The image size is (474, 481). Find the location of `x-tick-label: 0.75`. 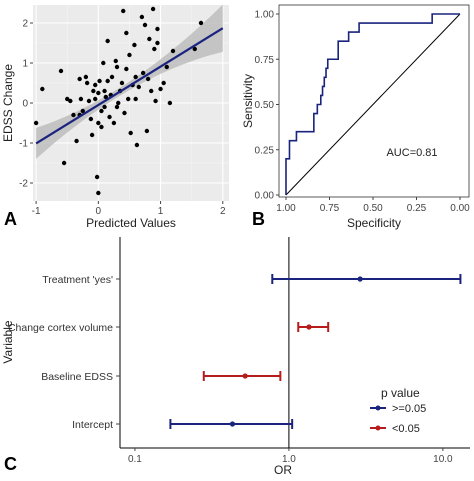

x-tick-label: 0.75 is located at coordinates (330, 208).